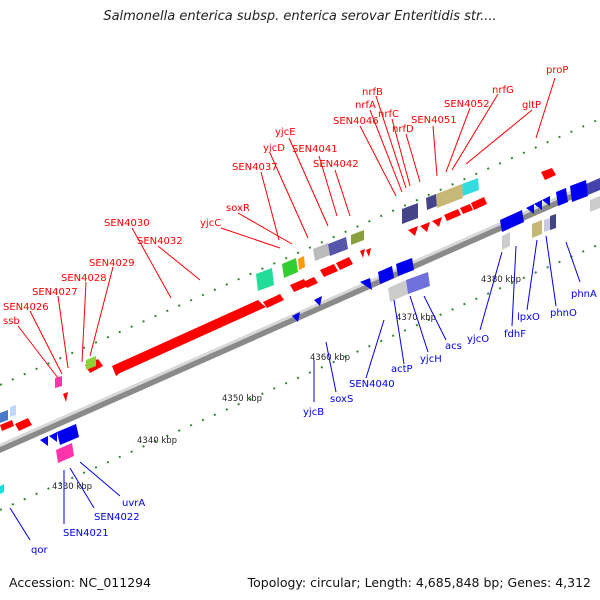  Describe the element at coordinates (356, 121) in the screenshot. I see `gene-label: SEN4046` at that location.